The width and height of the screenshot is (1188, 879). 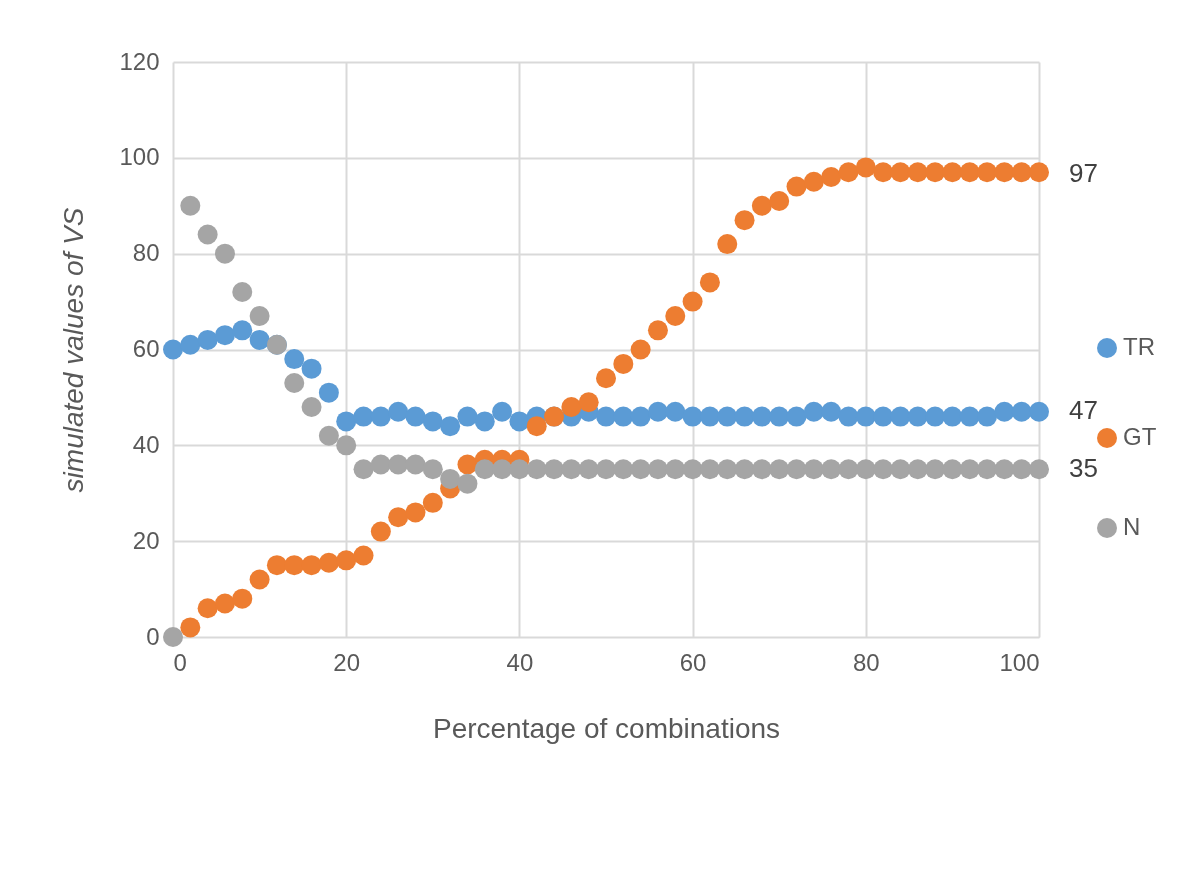 I want to click on y-tick-label: 120, so click(x=139, y=61).